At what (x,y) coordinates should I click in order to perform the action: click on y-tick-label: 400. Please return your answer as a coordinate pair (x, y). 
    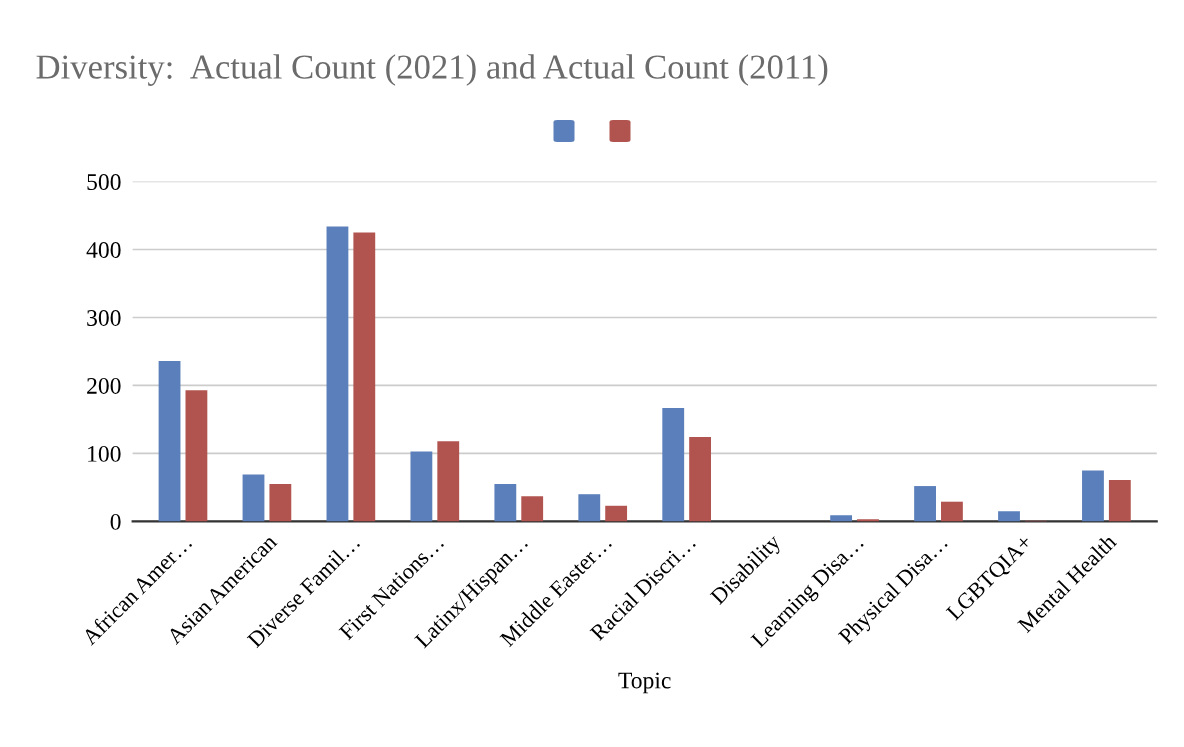
    Looking at the image, I should click on (103, 249).